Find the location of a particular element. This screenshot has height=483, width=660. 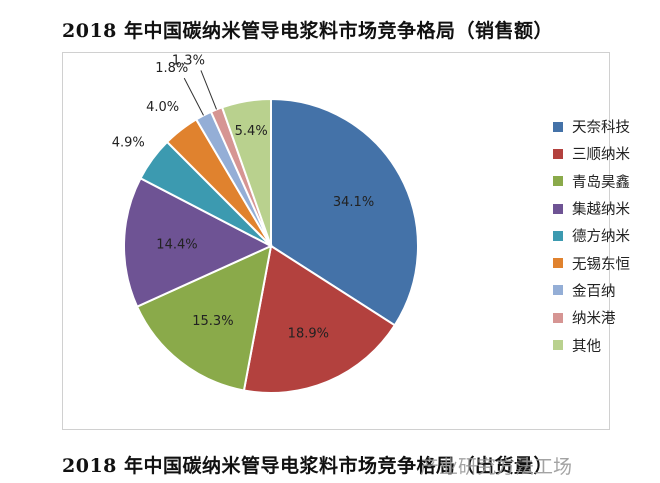

pie-data-label: 1.8% is located at coordinates (171, 68).